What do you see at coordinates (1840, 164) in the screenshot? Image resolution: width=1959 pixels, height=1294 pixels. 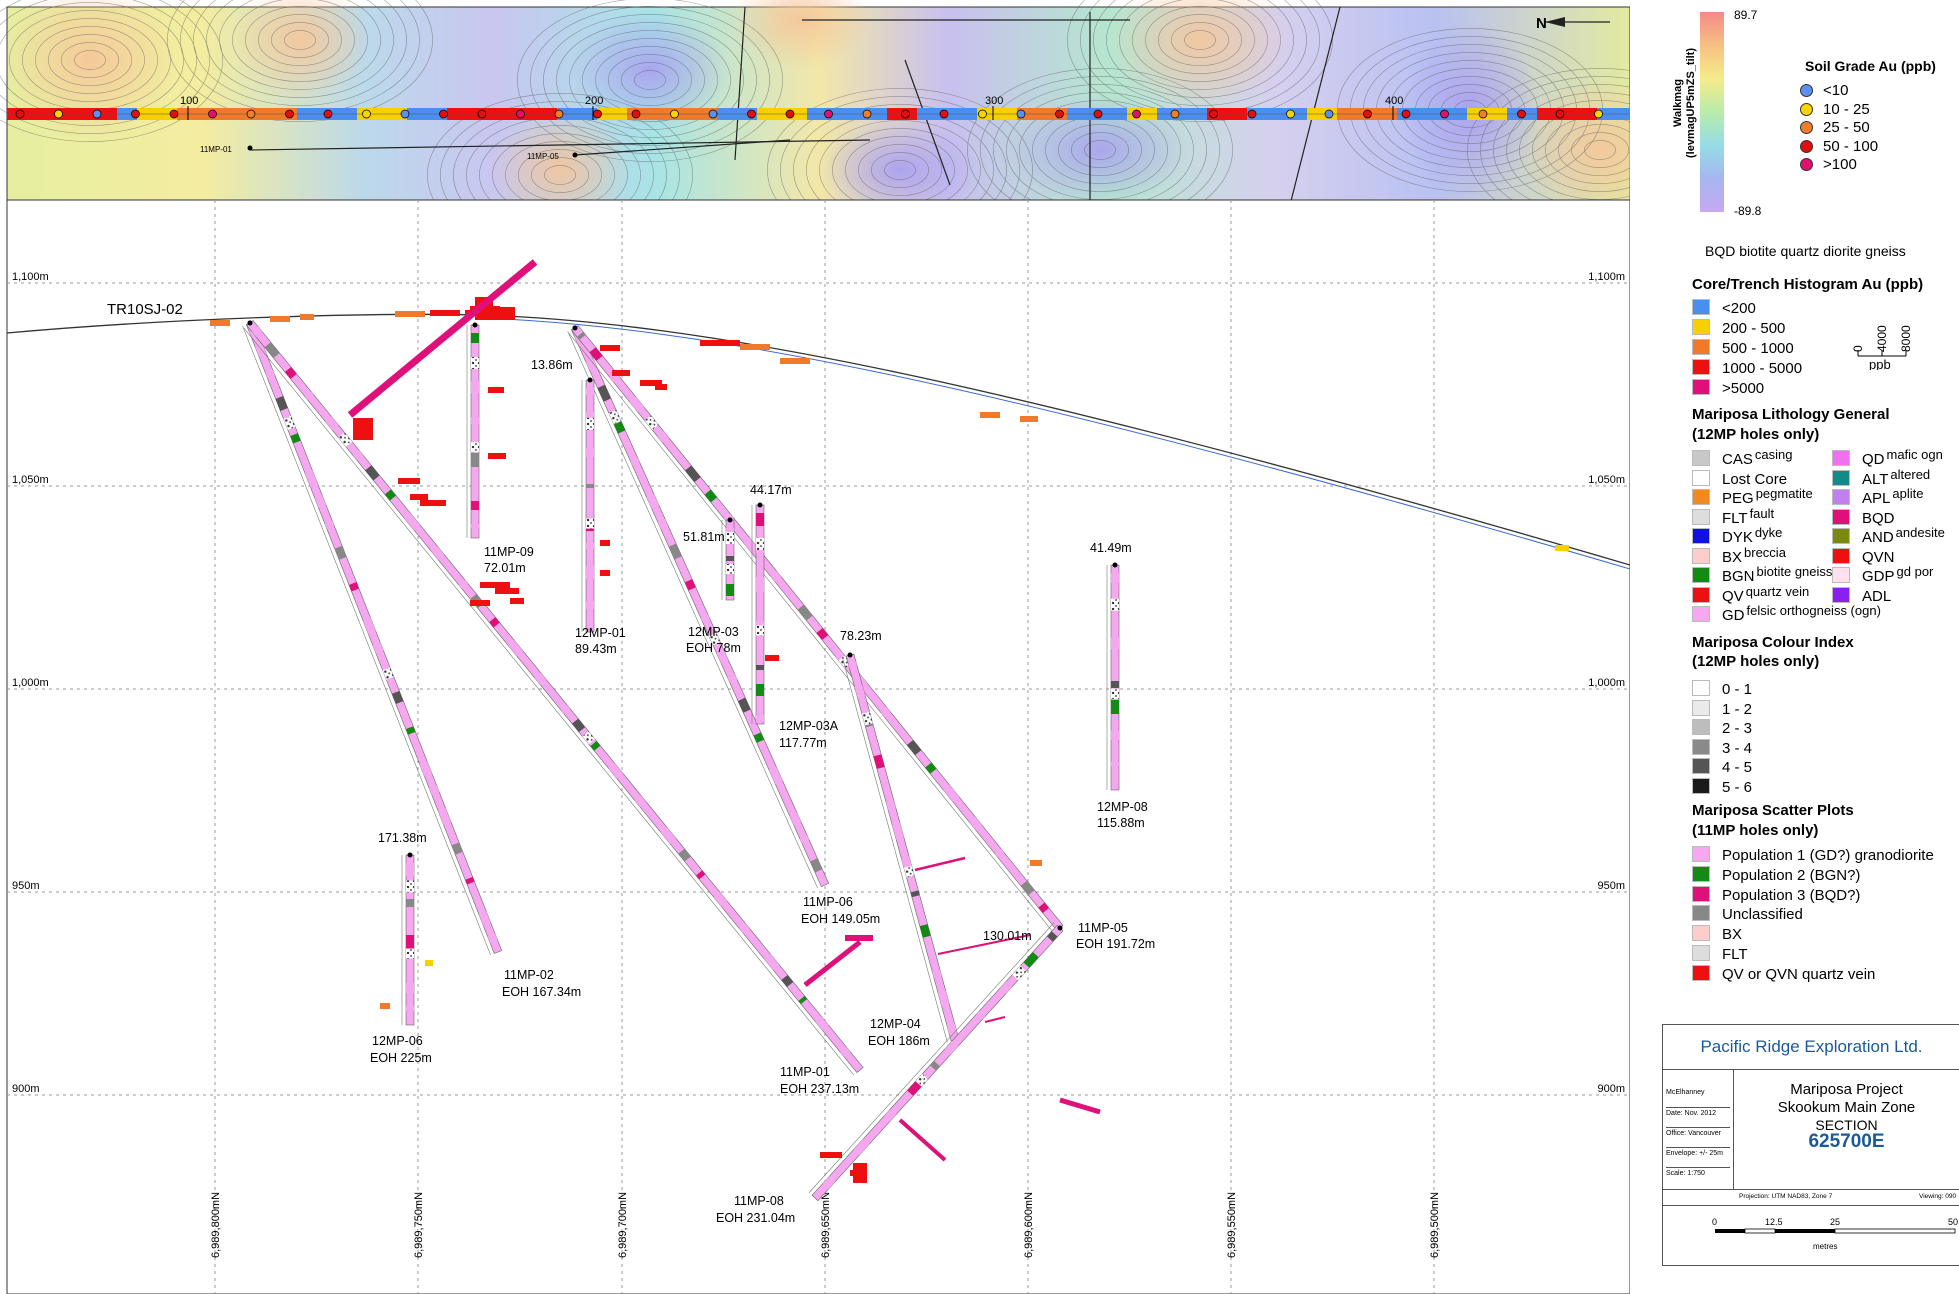 I see `soil-legend-item-label: >100` at bounding box center [1840, 164].